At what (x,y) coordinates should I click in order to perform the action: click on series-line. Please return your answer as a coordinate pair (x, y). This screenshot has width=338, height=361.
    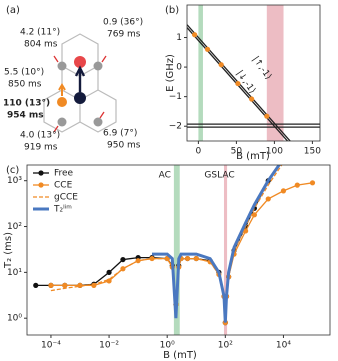
    Looking at the image, I should click on (238, 84).